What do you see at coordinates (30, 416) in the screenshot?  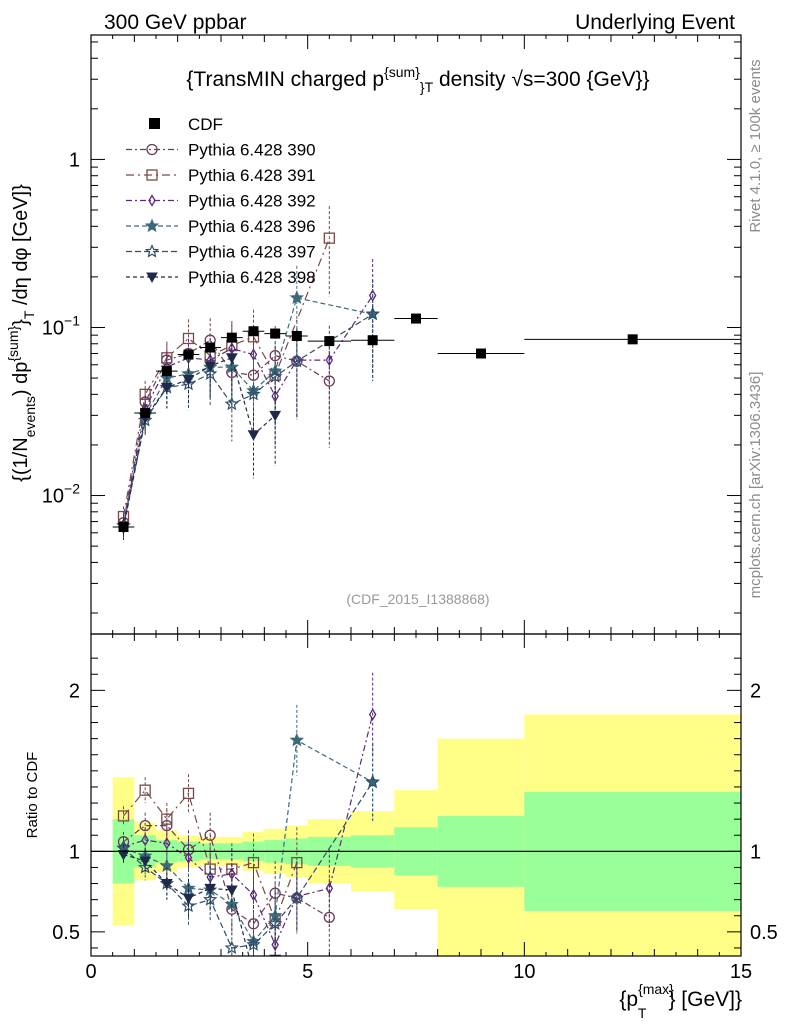 I see `upper-ylabel-a-sub: events` at bounding box center [30, 416].